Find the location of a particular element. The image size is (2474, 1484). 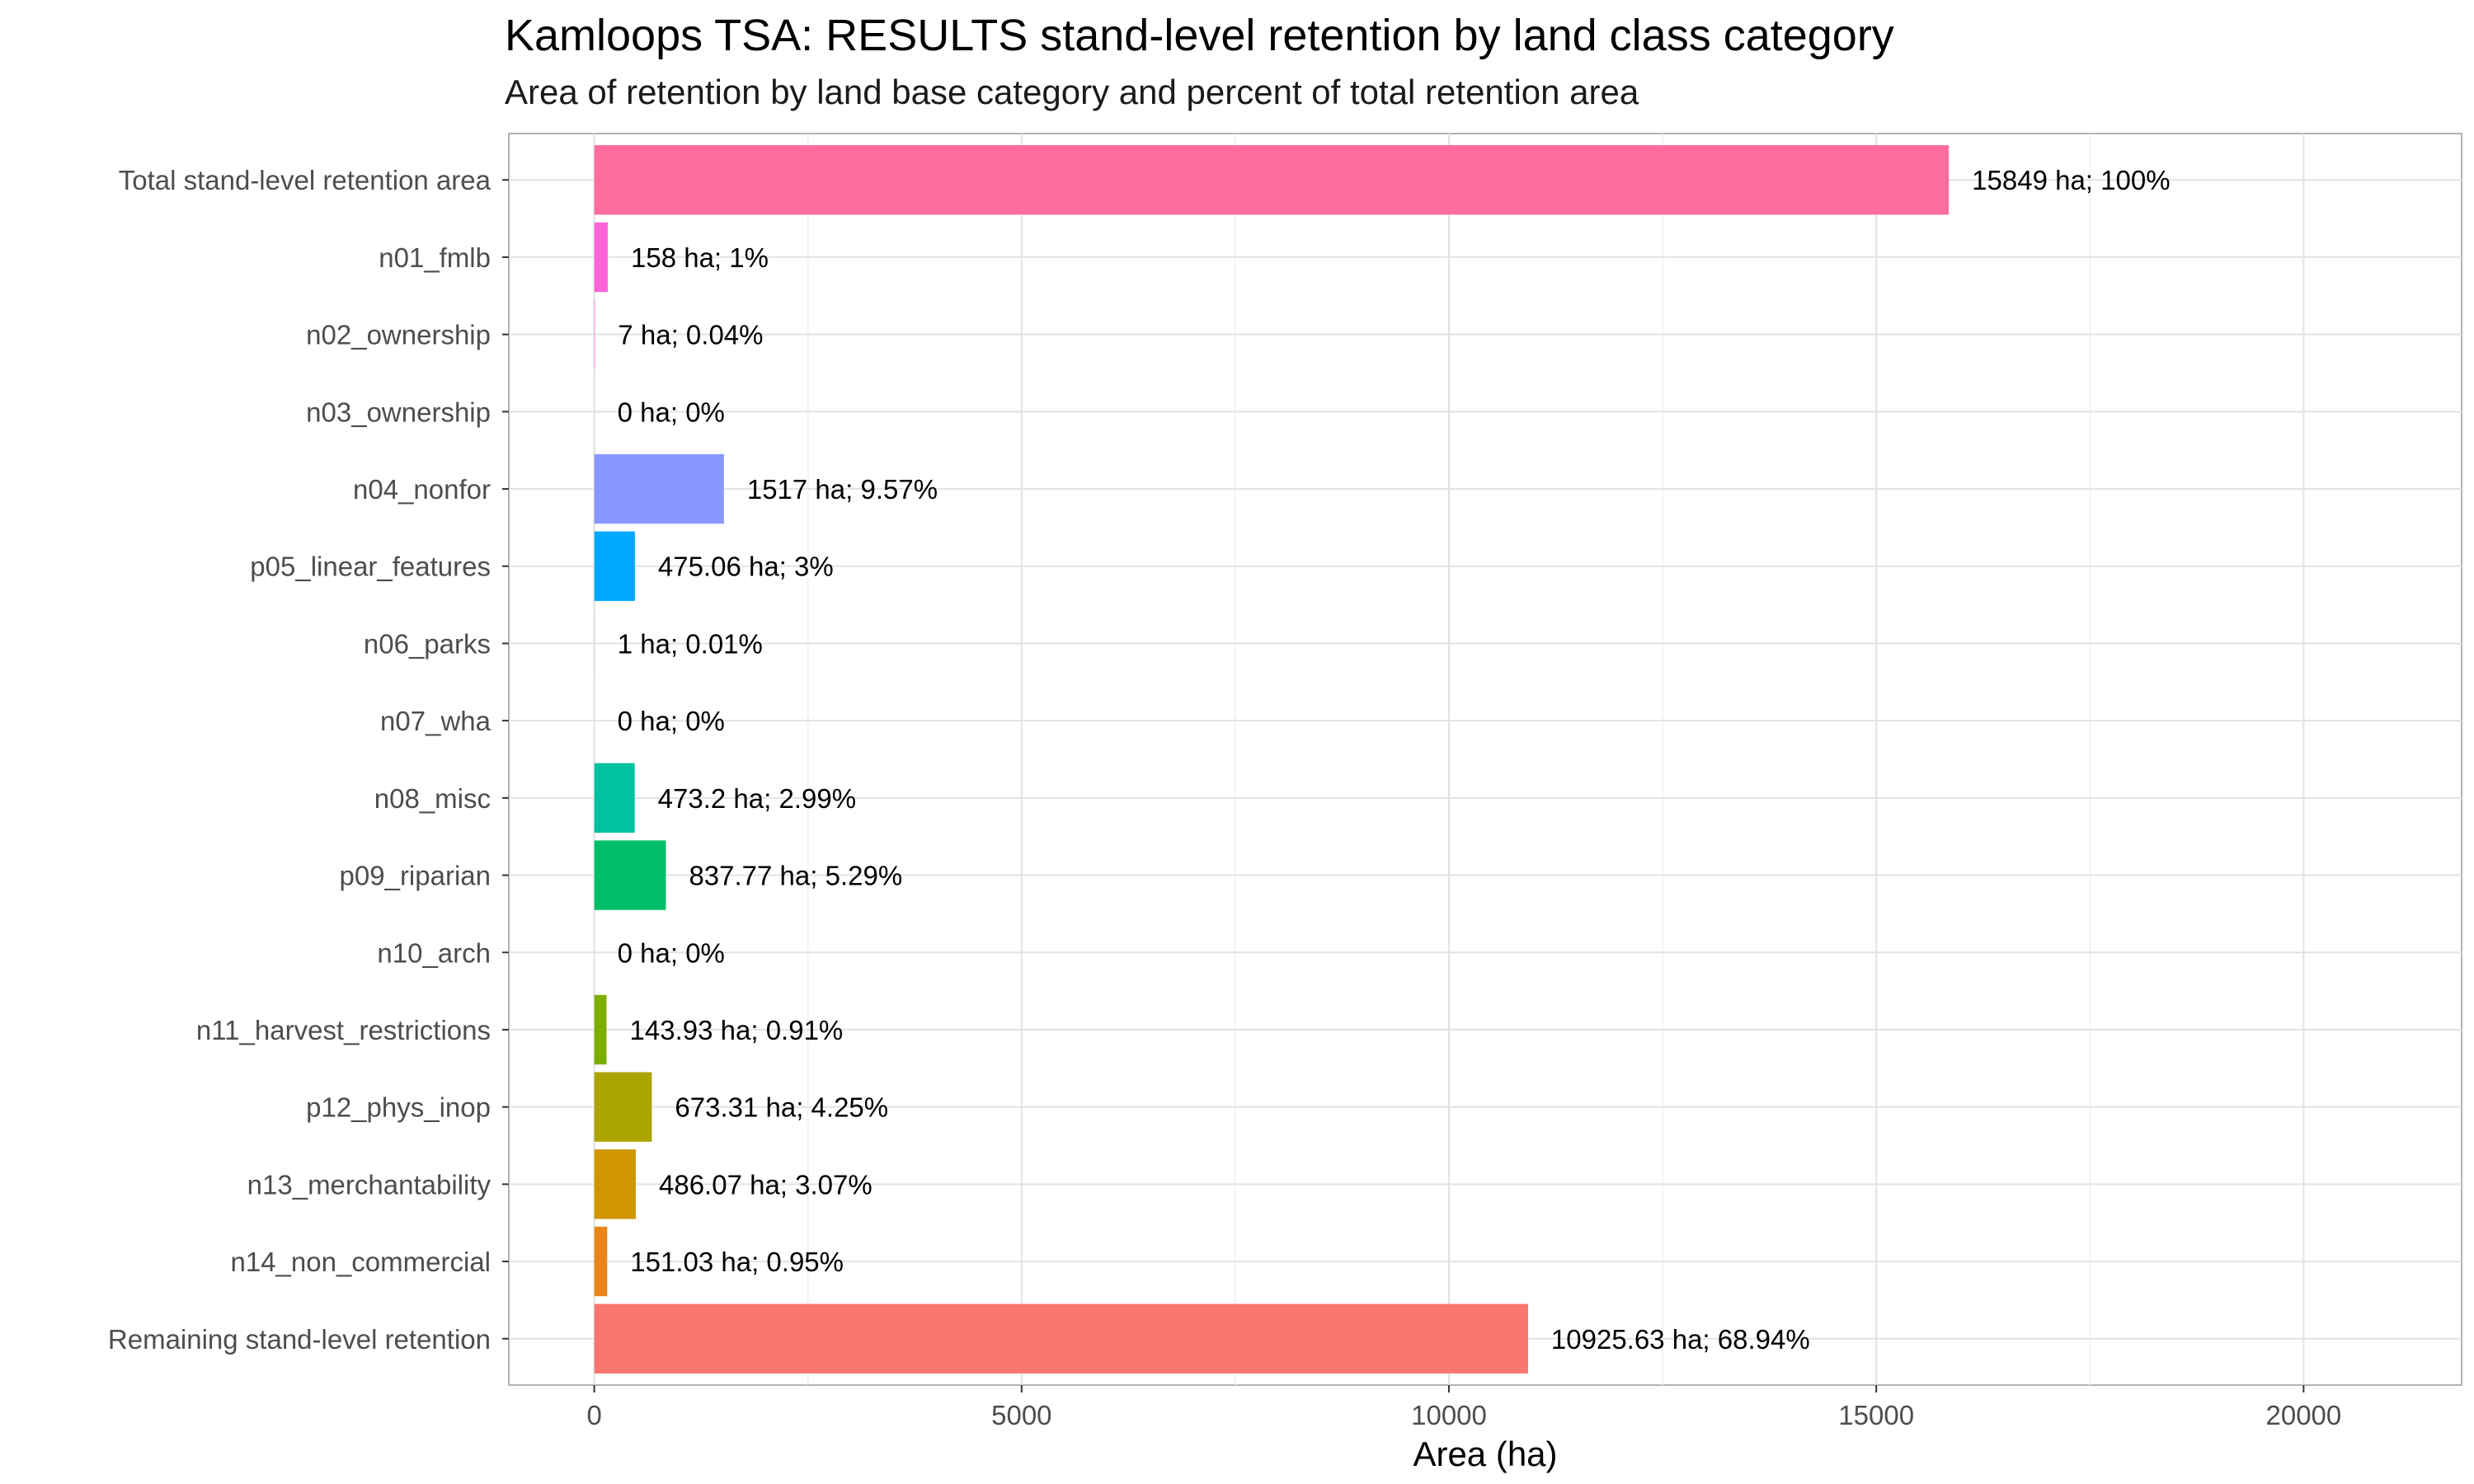

data-label: 143.93 ha; 0.91% is located at coordinates (737, 1030).